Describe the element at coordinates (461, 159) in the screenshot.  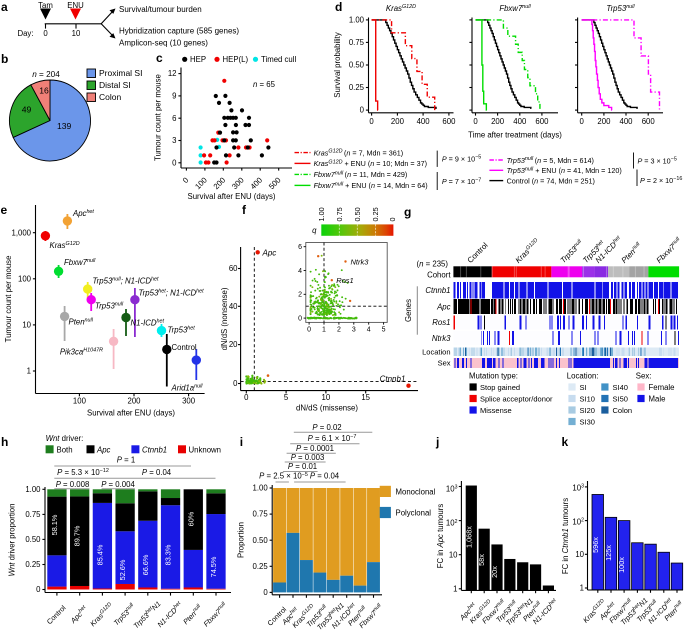
I see `svg-text: P = 9 × 10−5​` at that location.